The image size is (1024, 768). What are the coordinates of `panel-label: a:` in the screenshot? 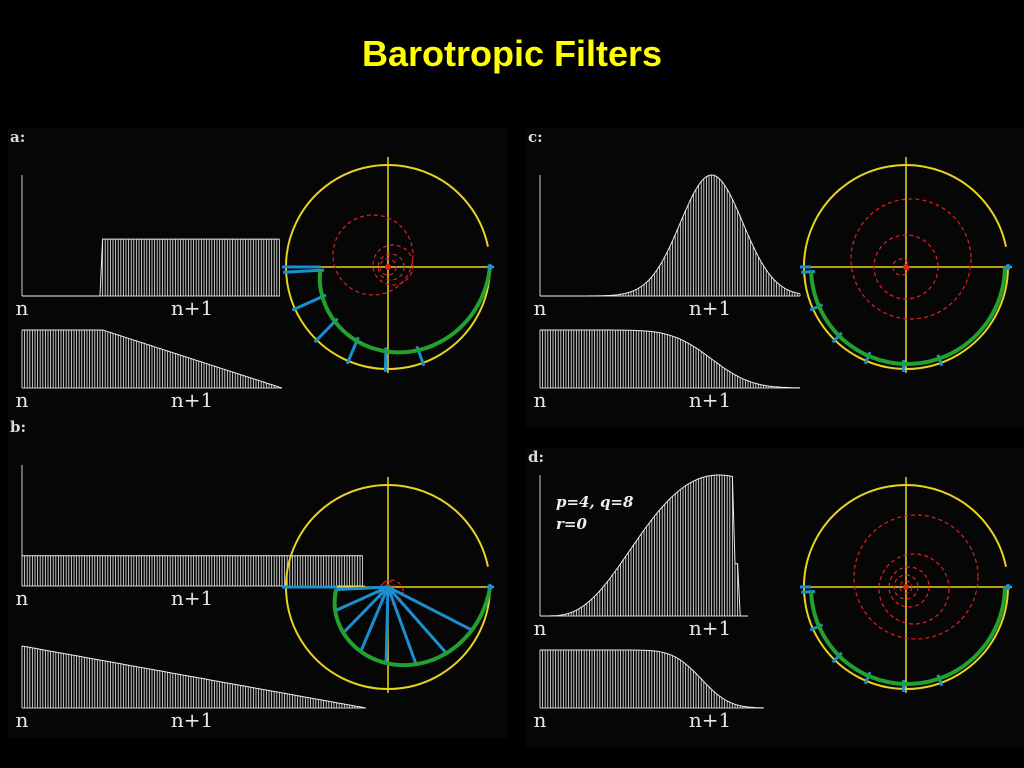 It's located at (17, 137).